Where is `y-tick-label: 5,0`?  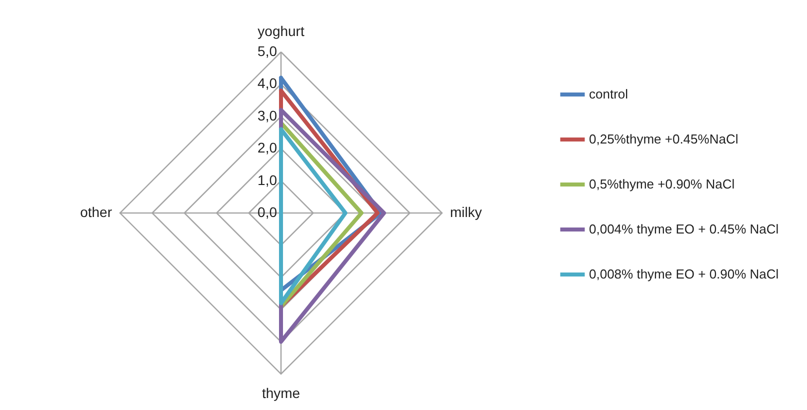
y-tick-label: 5,0 is located at coordinates (268, 51).